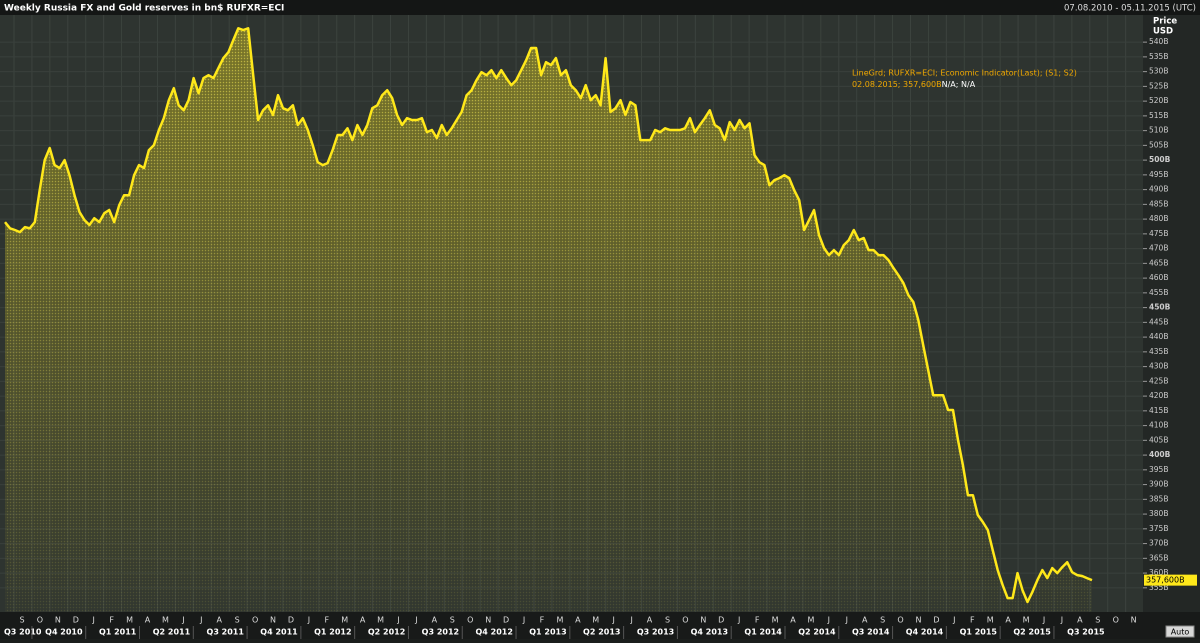 The width and height of the screenshot is (1200, 643). What do you see at coordinates (1165, 580) in the screenshot?
I see `last-value-label: 357,600B` at bounding box center [1165, 580].